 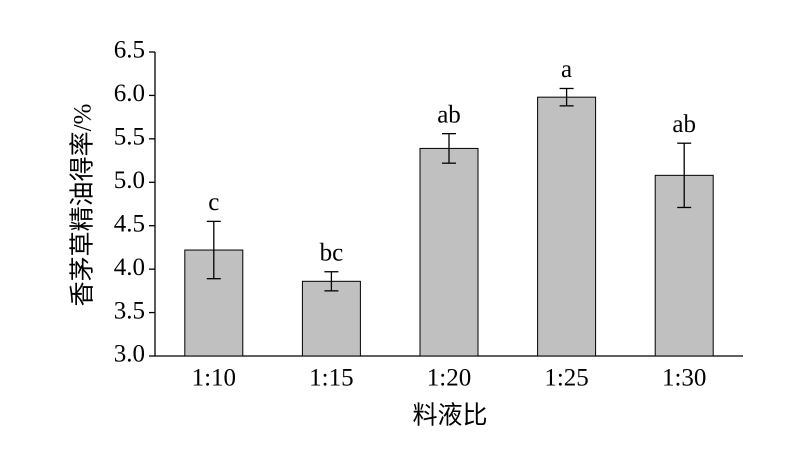 What do you see at coordinates (332, 252) in the screenshot?
I see `significance-label: bc` at bounding box center [332, 252].